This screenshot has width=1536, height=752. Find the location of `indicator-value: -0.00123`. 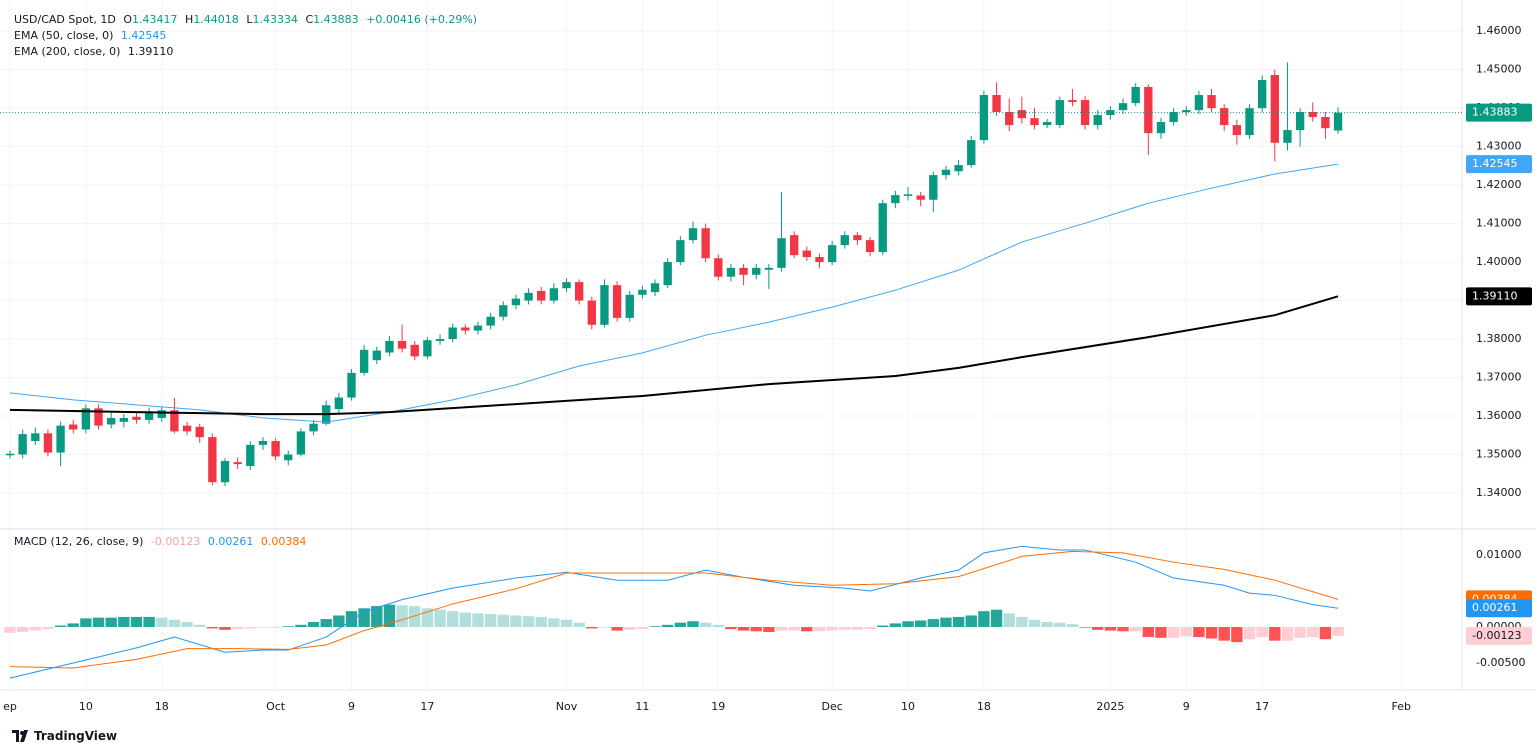

indicator-value: -0.00123 is located at coordinates (175, 541).